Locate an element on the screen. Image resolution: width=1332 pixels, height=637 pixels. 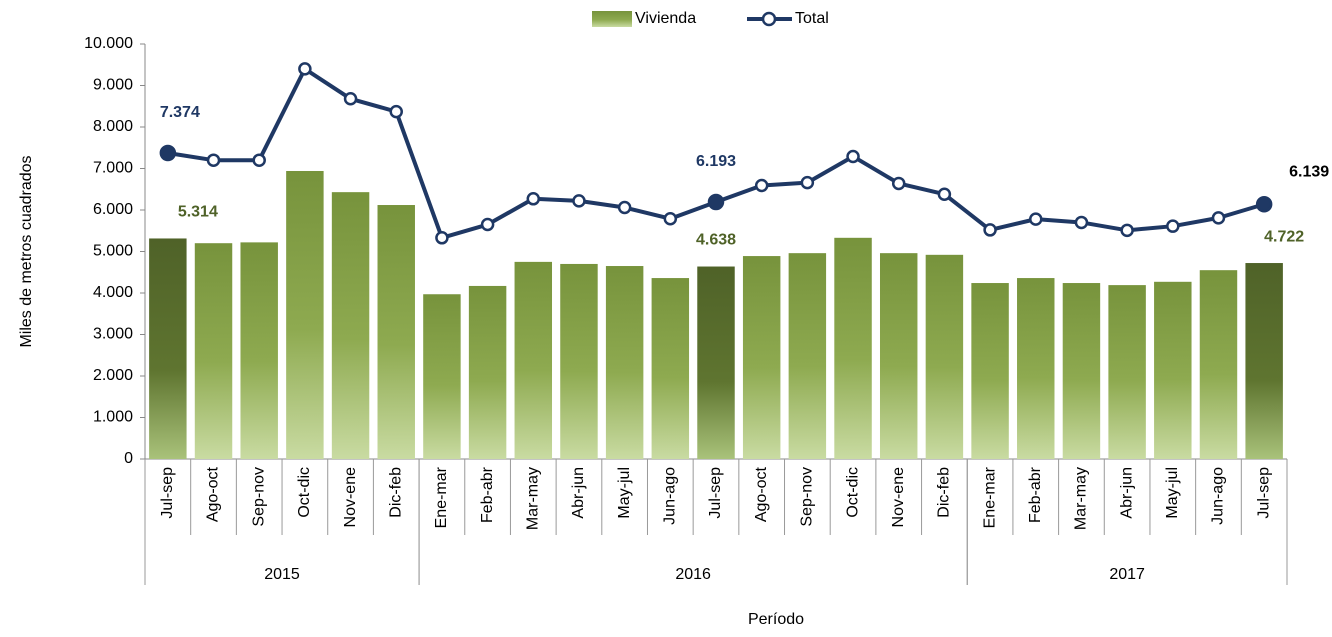
group-label: 2016 is located at coordinates (693, 574).